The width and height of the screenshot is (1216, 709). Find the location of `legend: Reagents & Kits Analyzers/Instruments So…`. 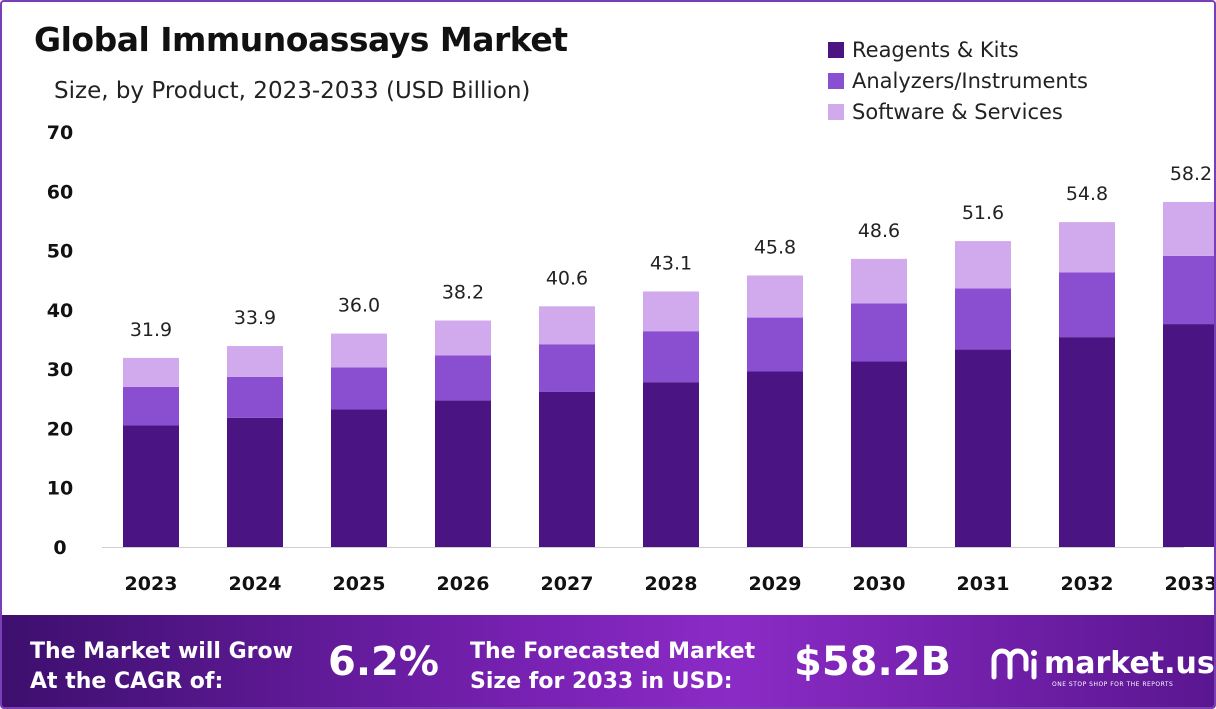

legend: Reagents & Kits Analyzers/Instruments So… is located at coordinates (958, 80).